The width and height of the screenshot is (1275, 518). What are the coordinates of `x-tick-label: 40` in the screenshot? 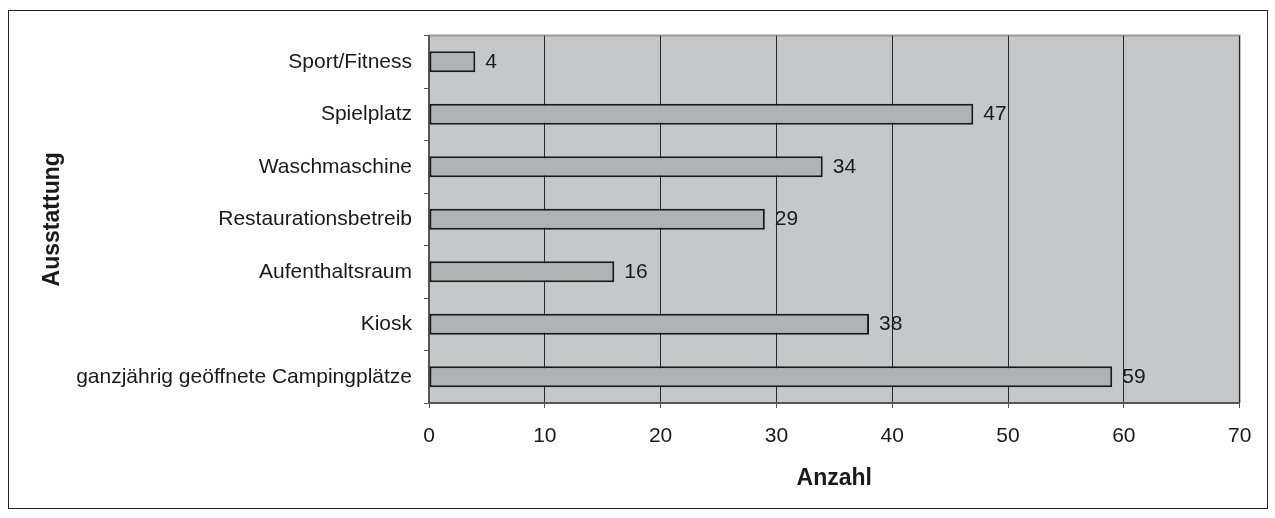 It's located at (892, 435).